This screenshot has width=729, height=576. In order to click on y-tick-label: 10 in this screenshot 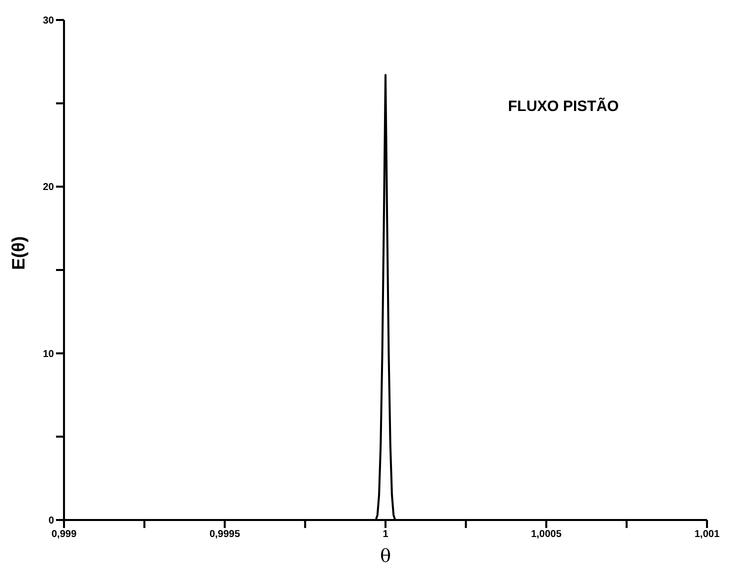, I will do `click(48, 354)`.